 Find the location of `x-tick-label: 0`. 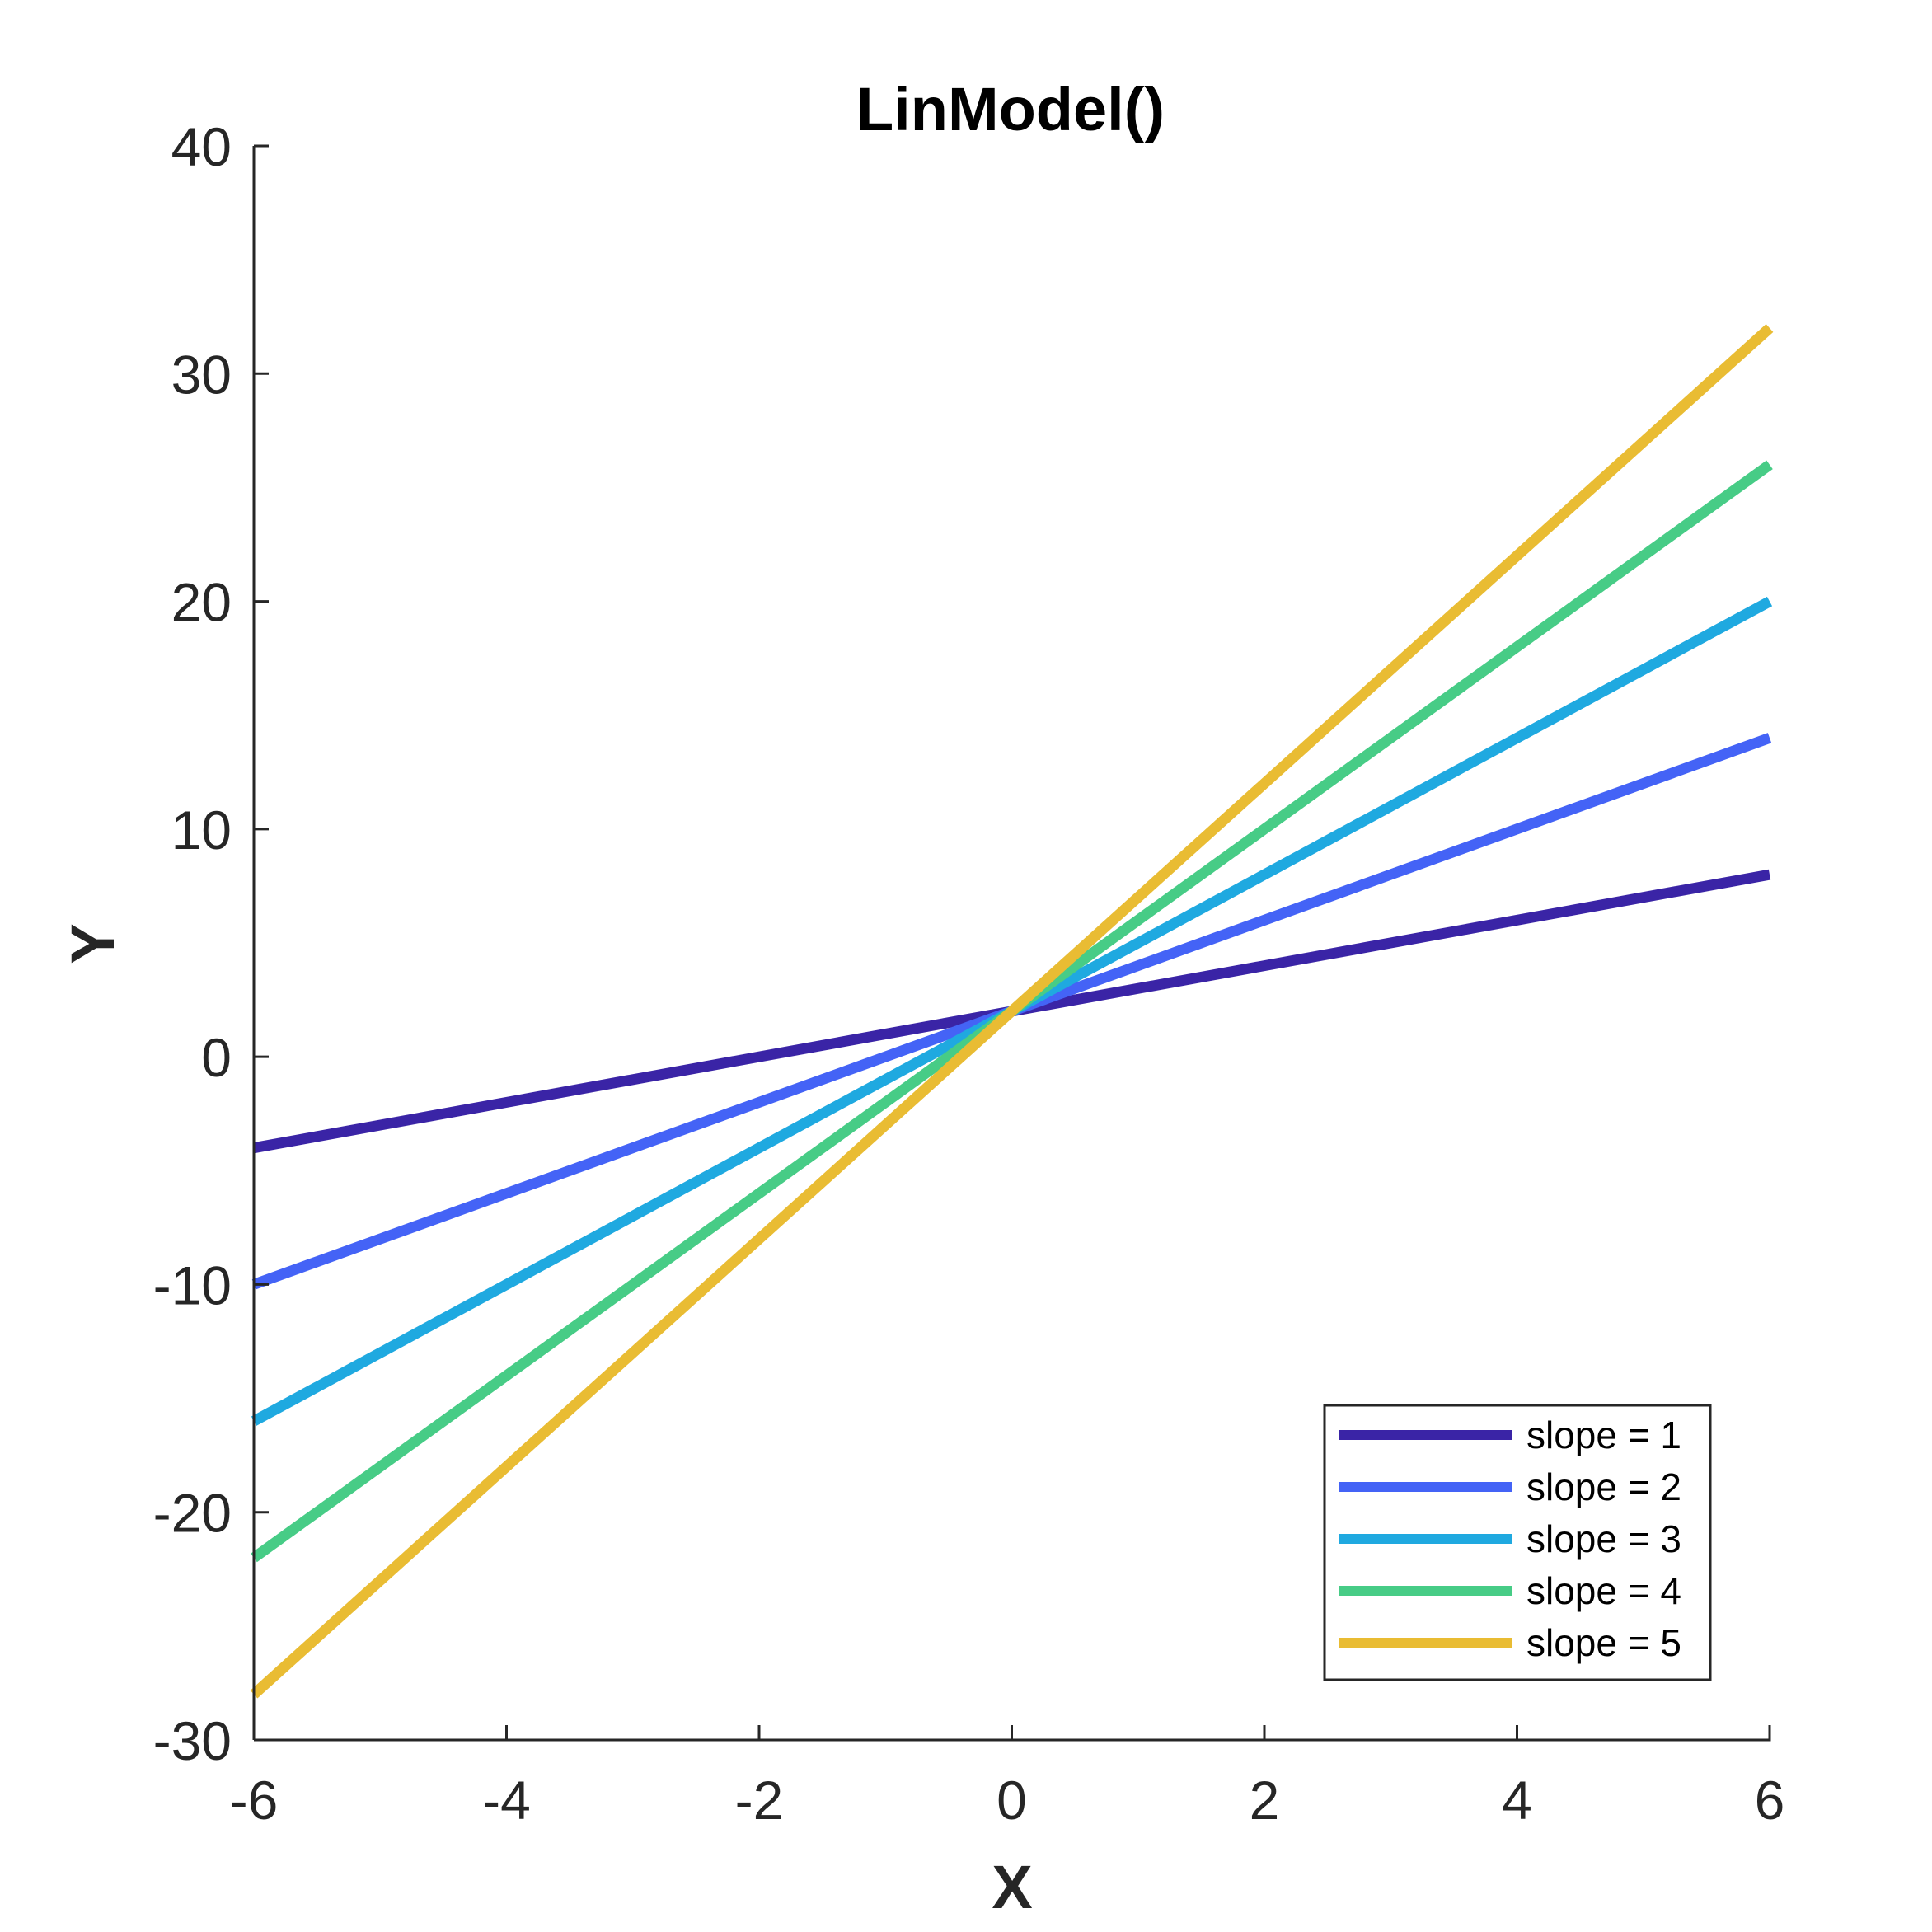

x-tick-label: 0 is located at coordinates (1012, 1800).